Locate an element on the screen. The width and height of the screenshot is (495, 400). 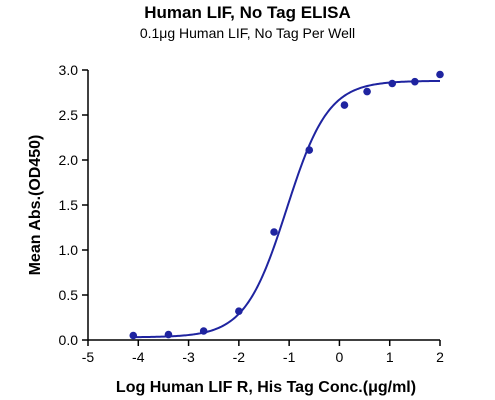
y-tick-label: 2.5 is located at coordinates (69, 115).